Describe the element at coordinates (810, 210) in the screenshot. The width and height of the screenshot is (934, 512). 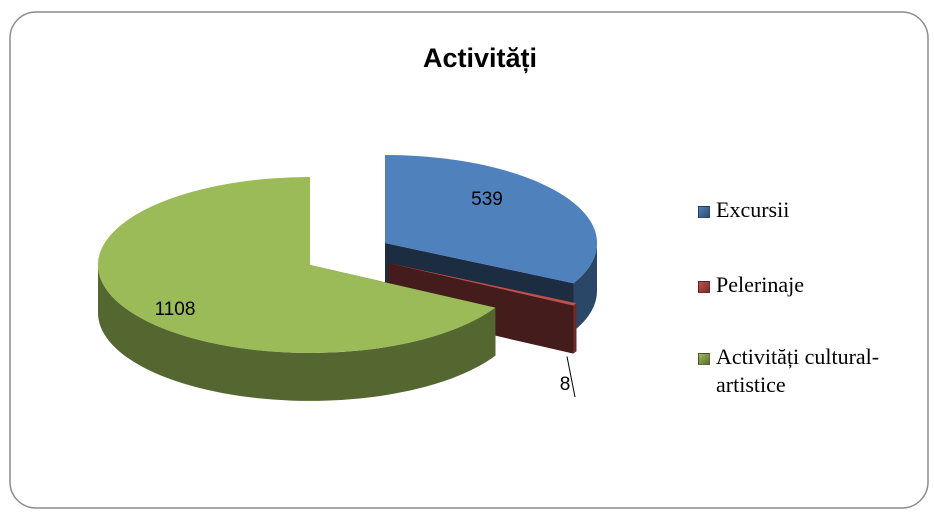
I see `legend-item: Excursii` at that location.